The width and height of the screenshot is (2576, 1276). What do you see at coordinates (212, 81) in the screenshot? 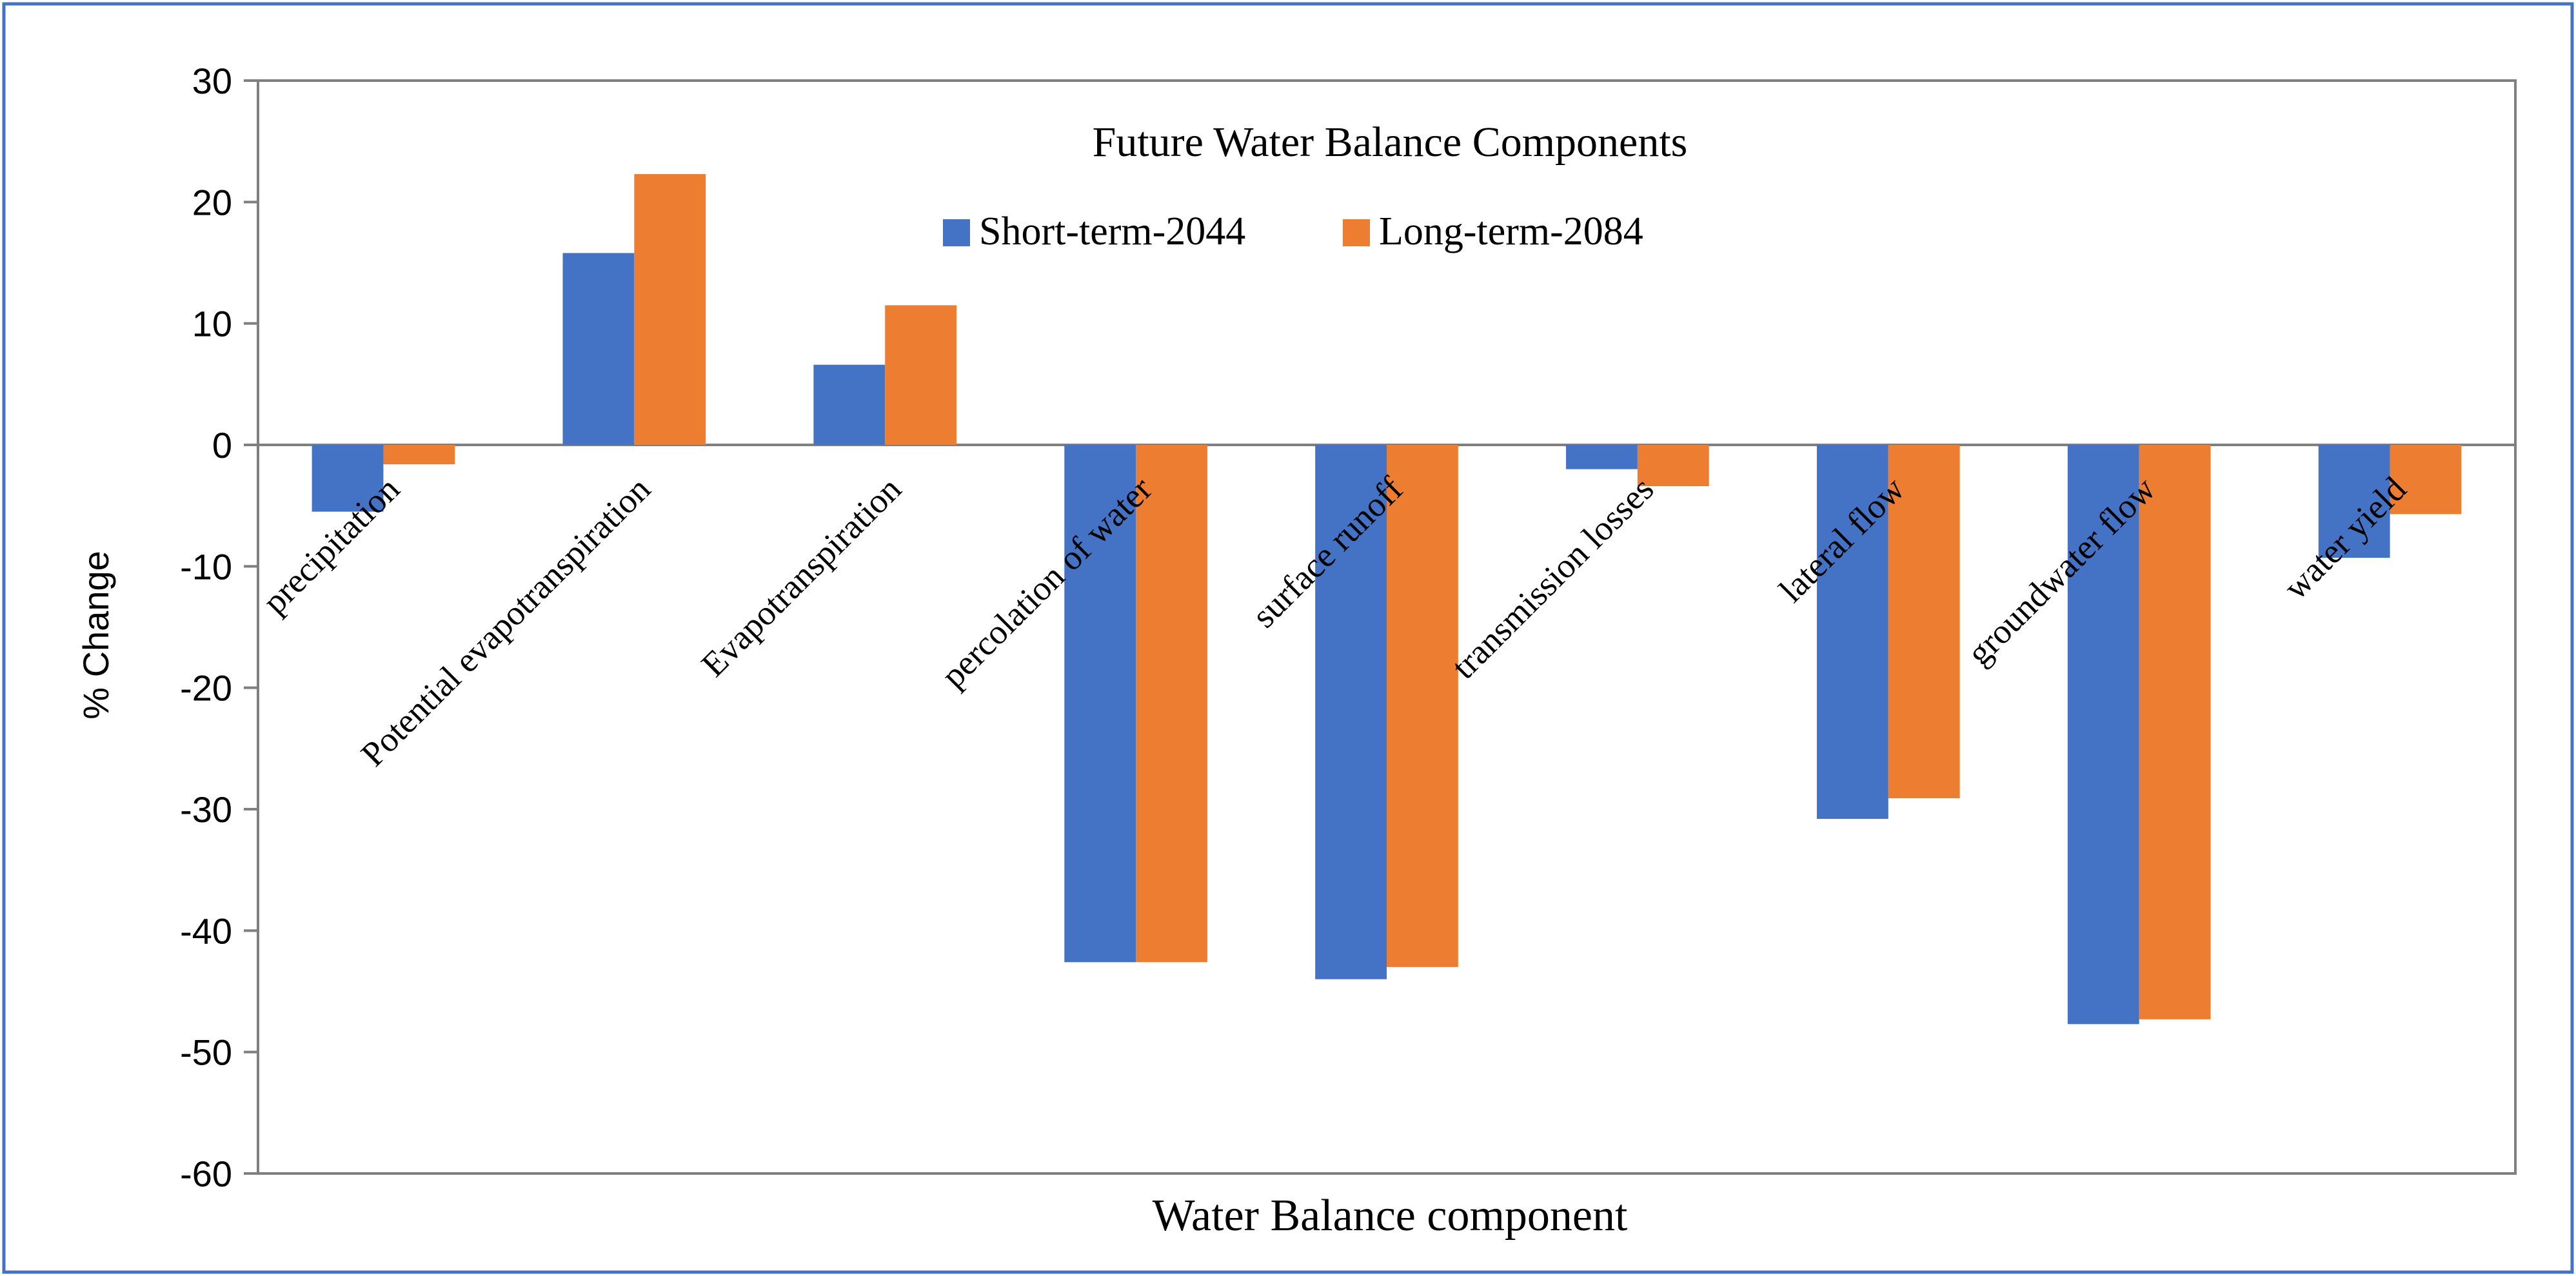
I see `y-tick-label: 30` at bounding box center [212, 81].